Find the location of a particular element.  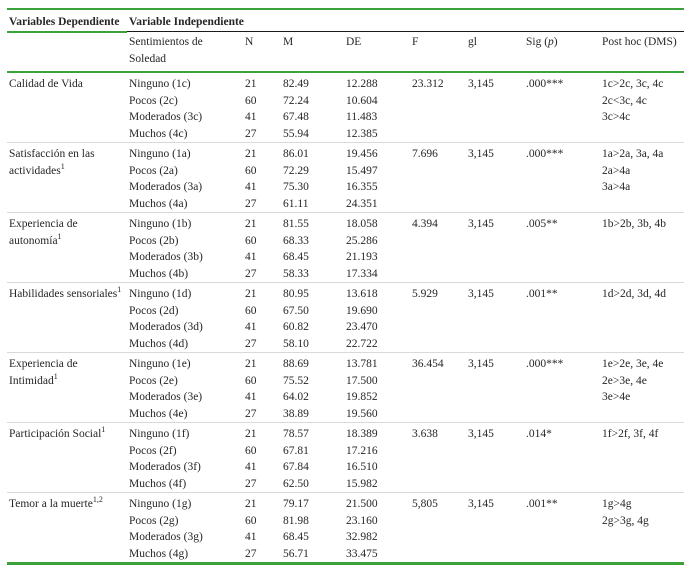

mean-cell: 68.33 is located at coordinates (296, 240).